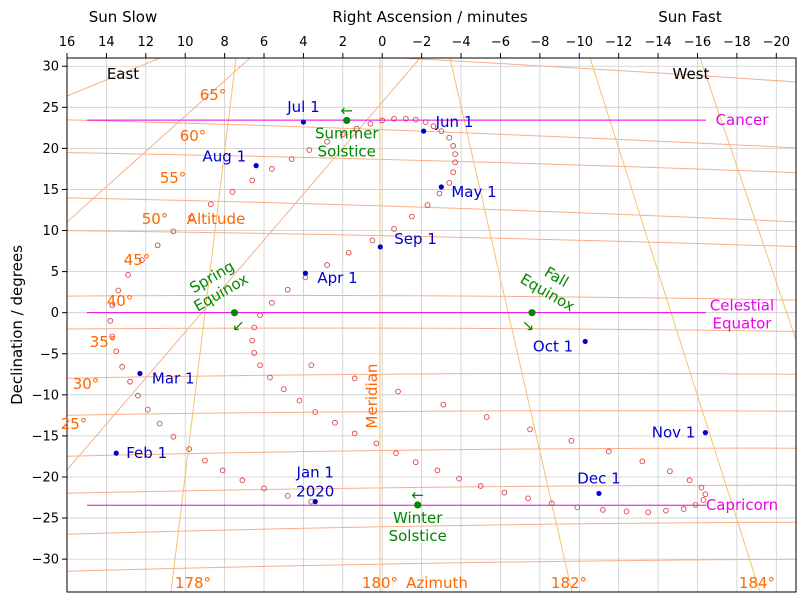  Describe the element at coordinates (372, 396) in the screenshot. I see `meridian-label: Meridian` at that location.